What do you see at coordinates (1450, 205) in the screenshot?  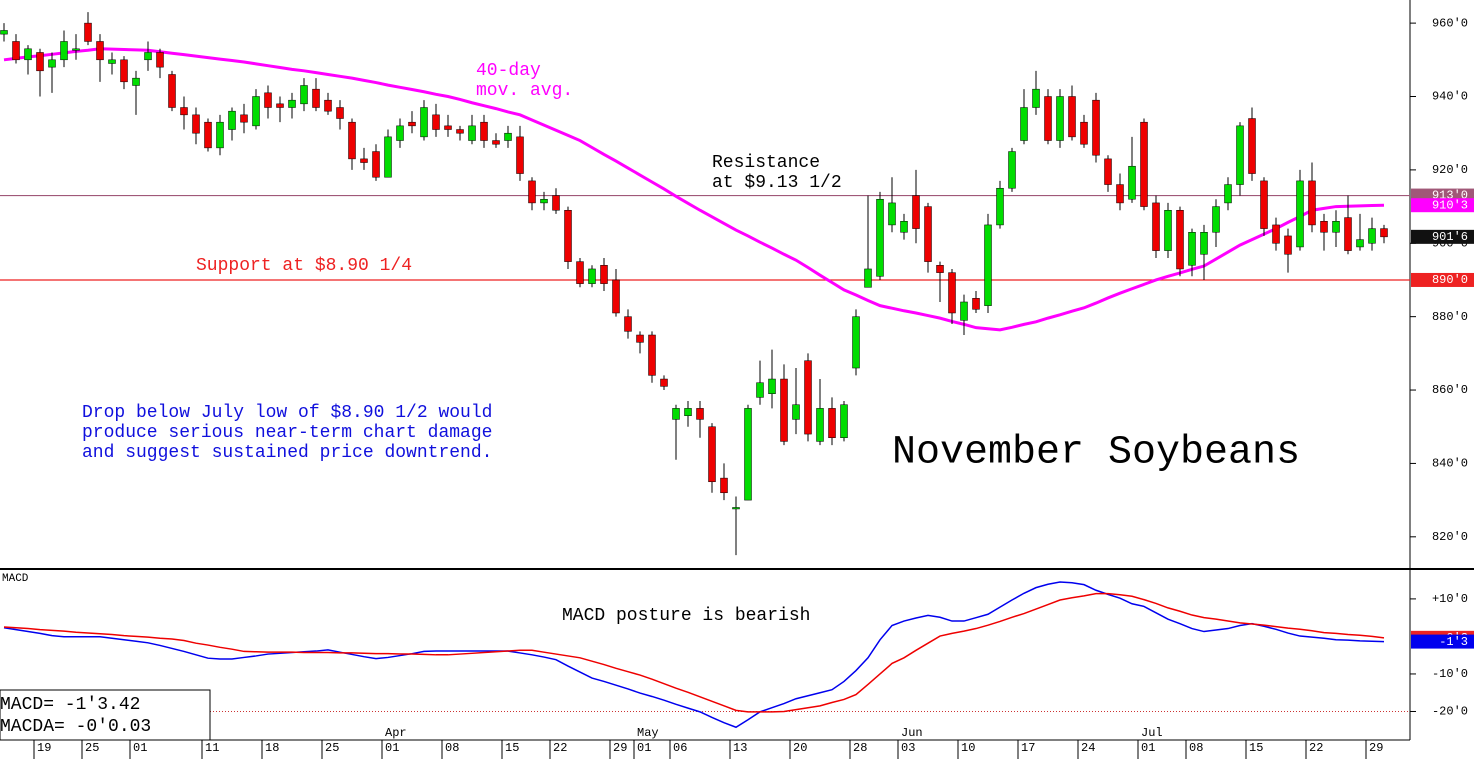 I see `level-tag-label: 910'3` at bounding box center [1450, 205].